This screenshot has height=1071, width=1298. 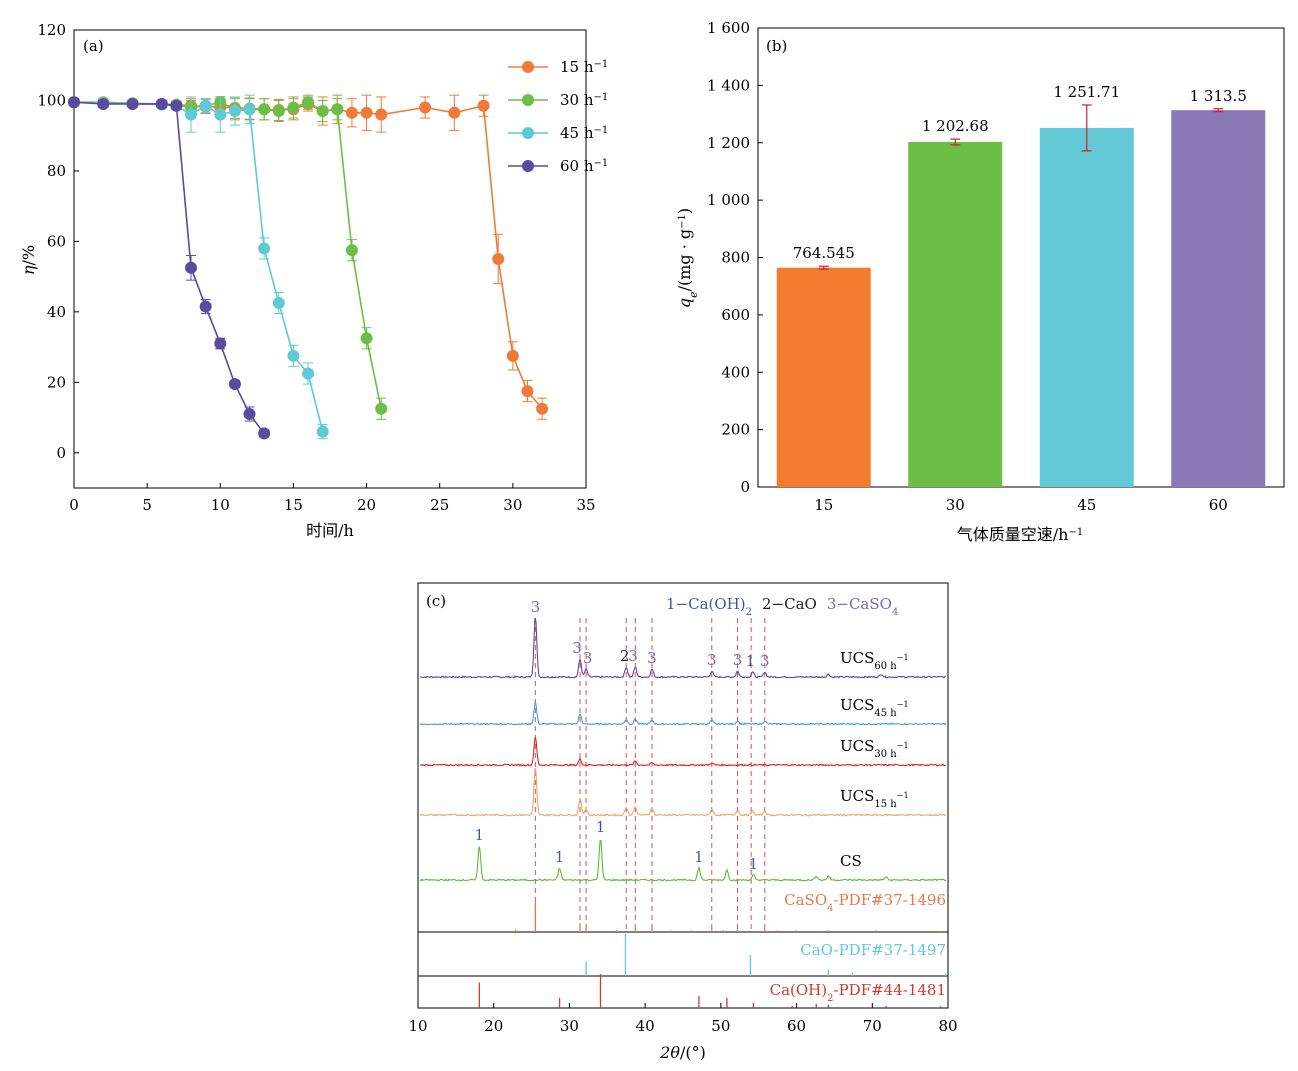 What do you see at coordinates (330, 530) in the screenshot?
I see `panel-a-x-axis-label: 时间/h` at bounding box center [330, 530].